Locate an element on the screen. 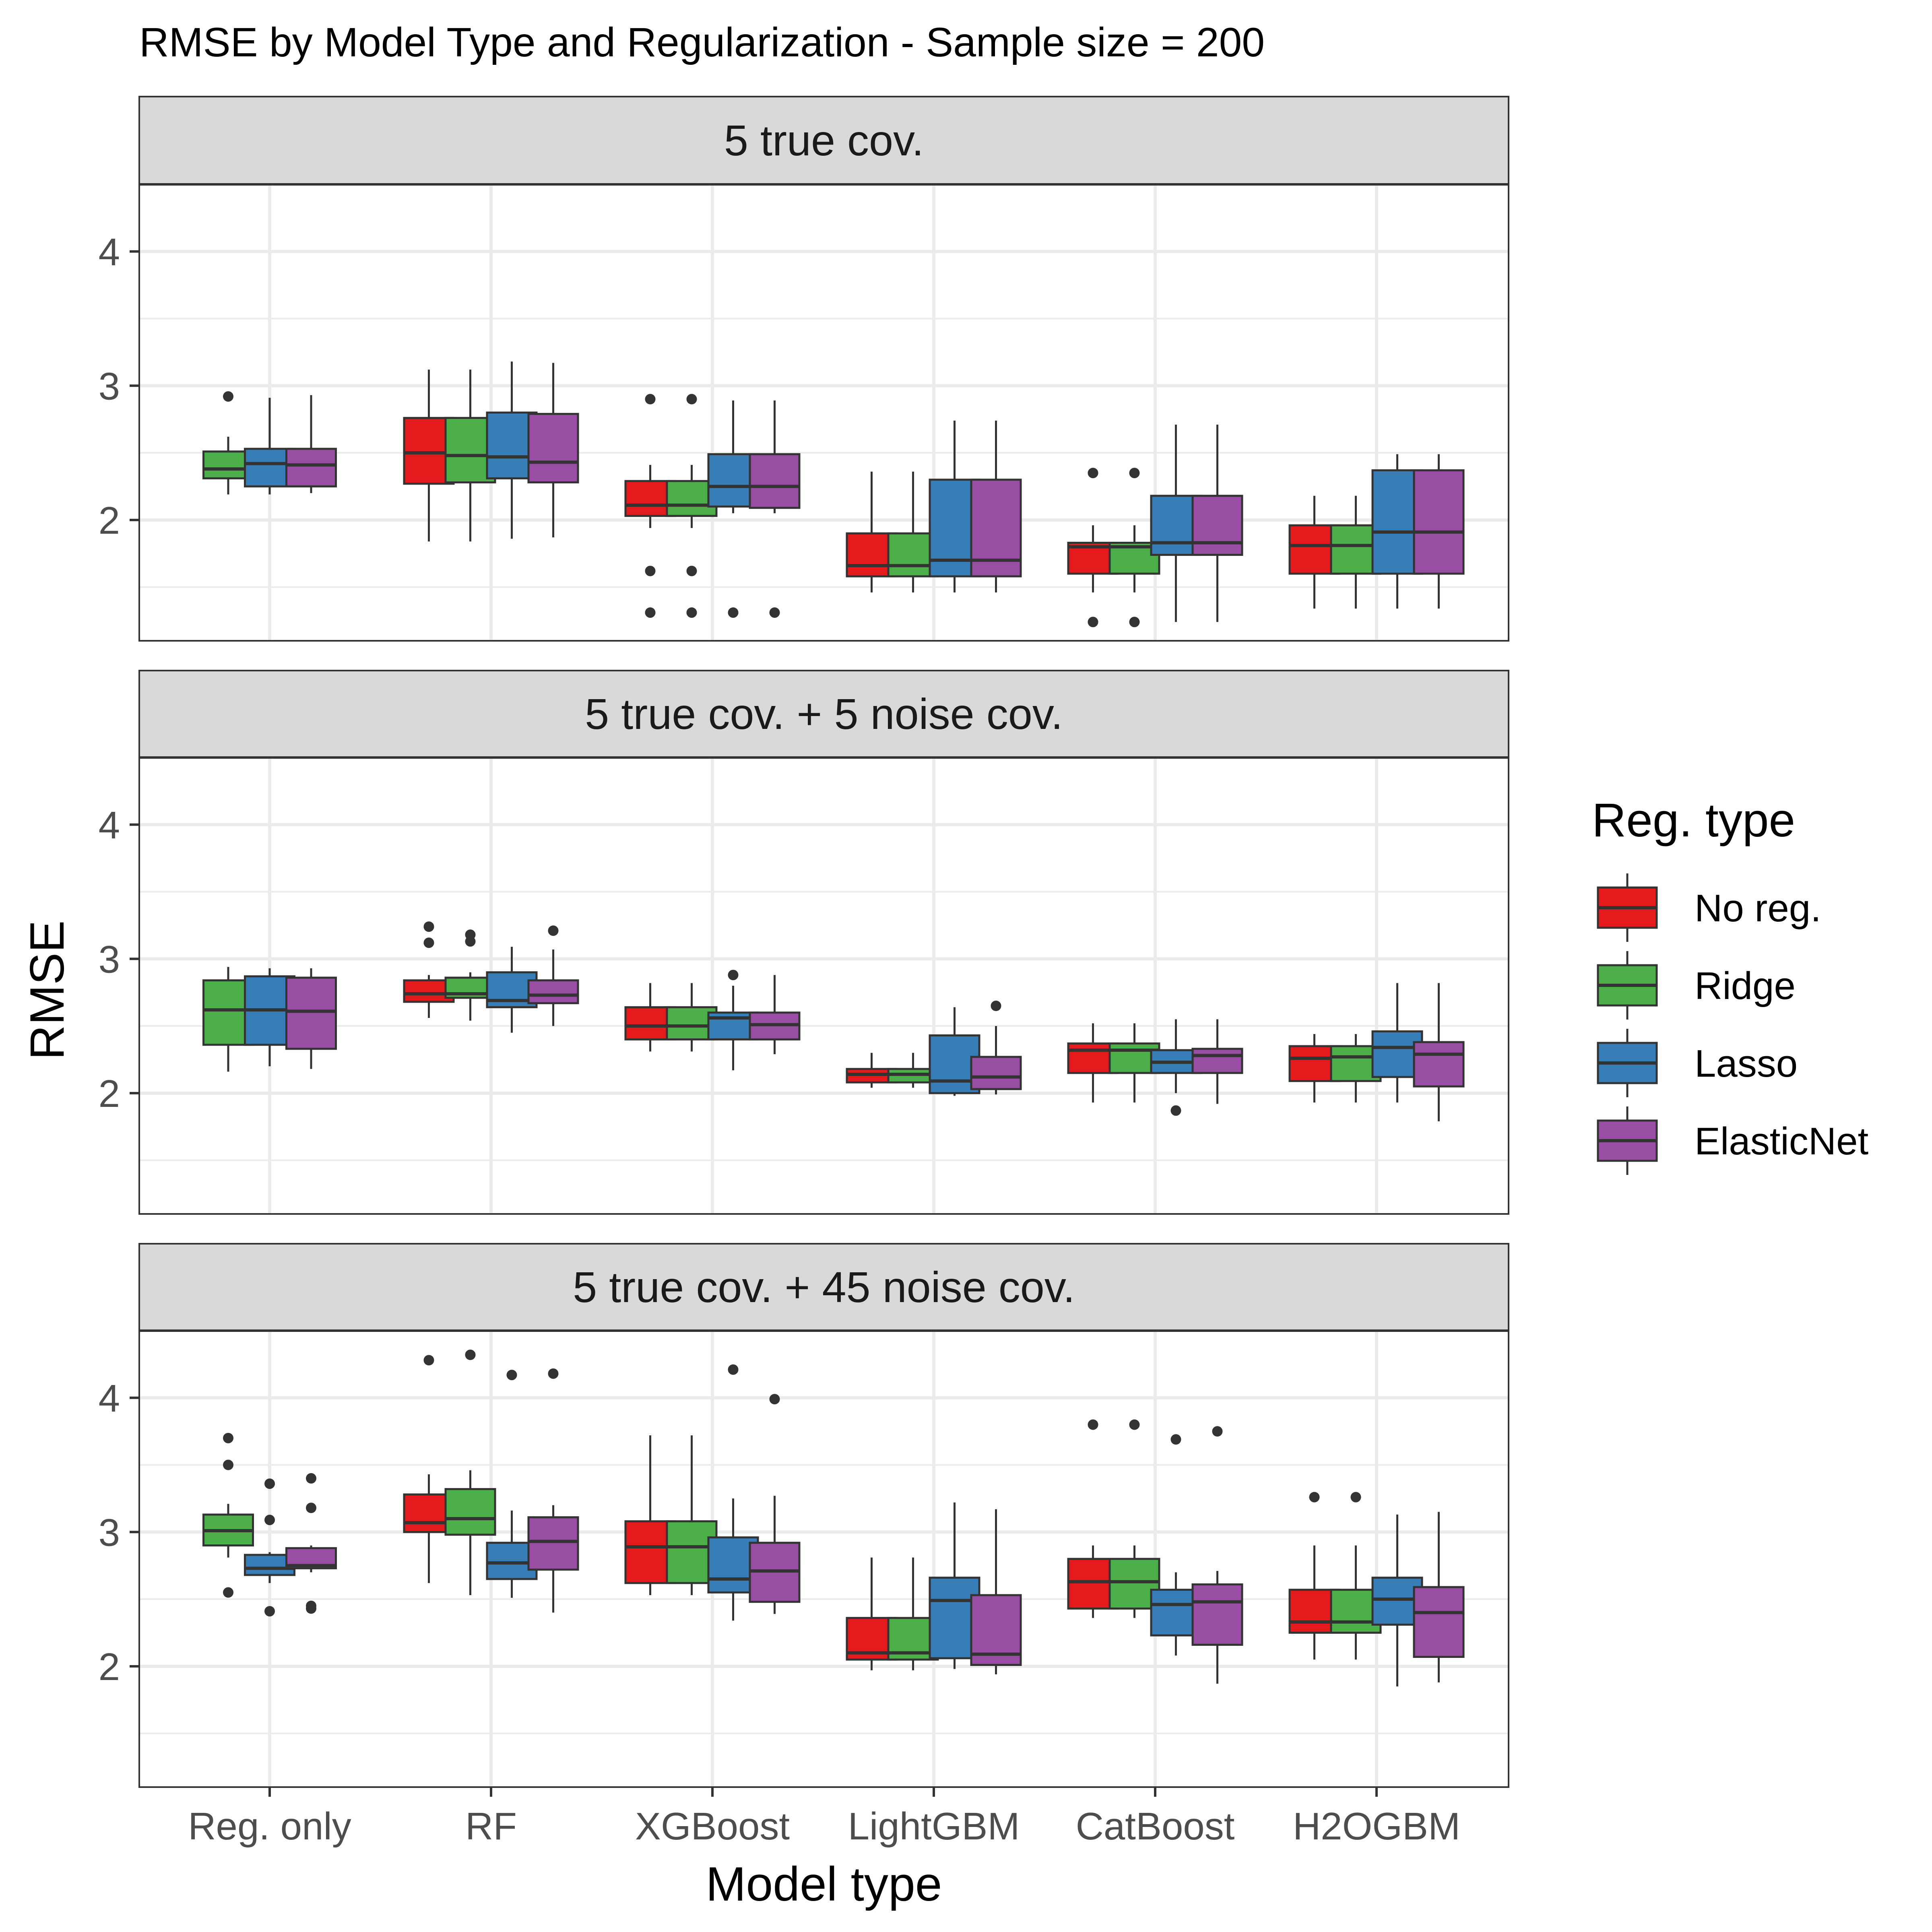 This screenshot has height=1932, width=1932. facet-strip-label: 5 true cov. + 45 noise cov. is located at coordinates (824, 1287).